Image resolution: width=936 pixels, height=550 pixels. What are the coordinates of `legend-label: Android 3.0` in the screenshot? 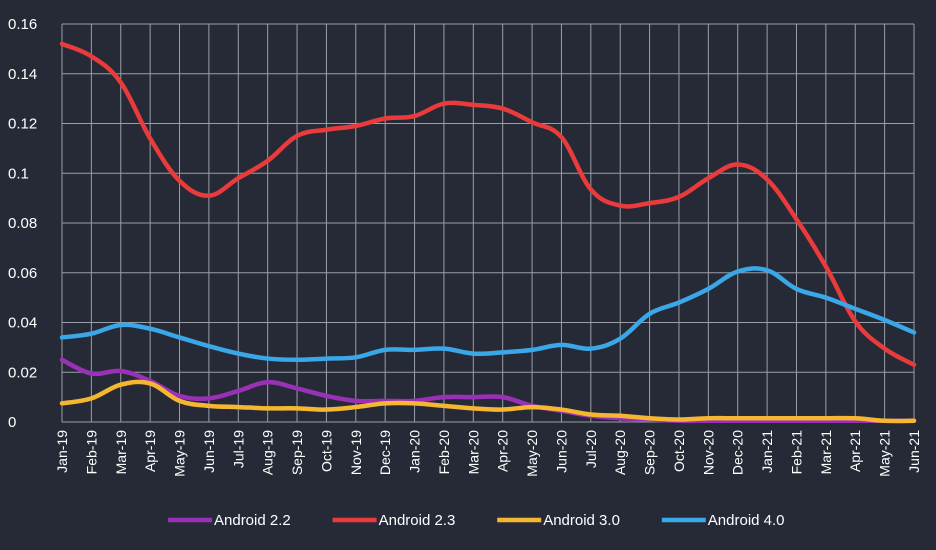 It's located at (581, 520).